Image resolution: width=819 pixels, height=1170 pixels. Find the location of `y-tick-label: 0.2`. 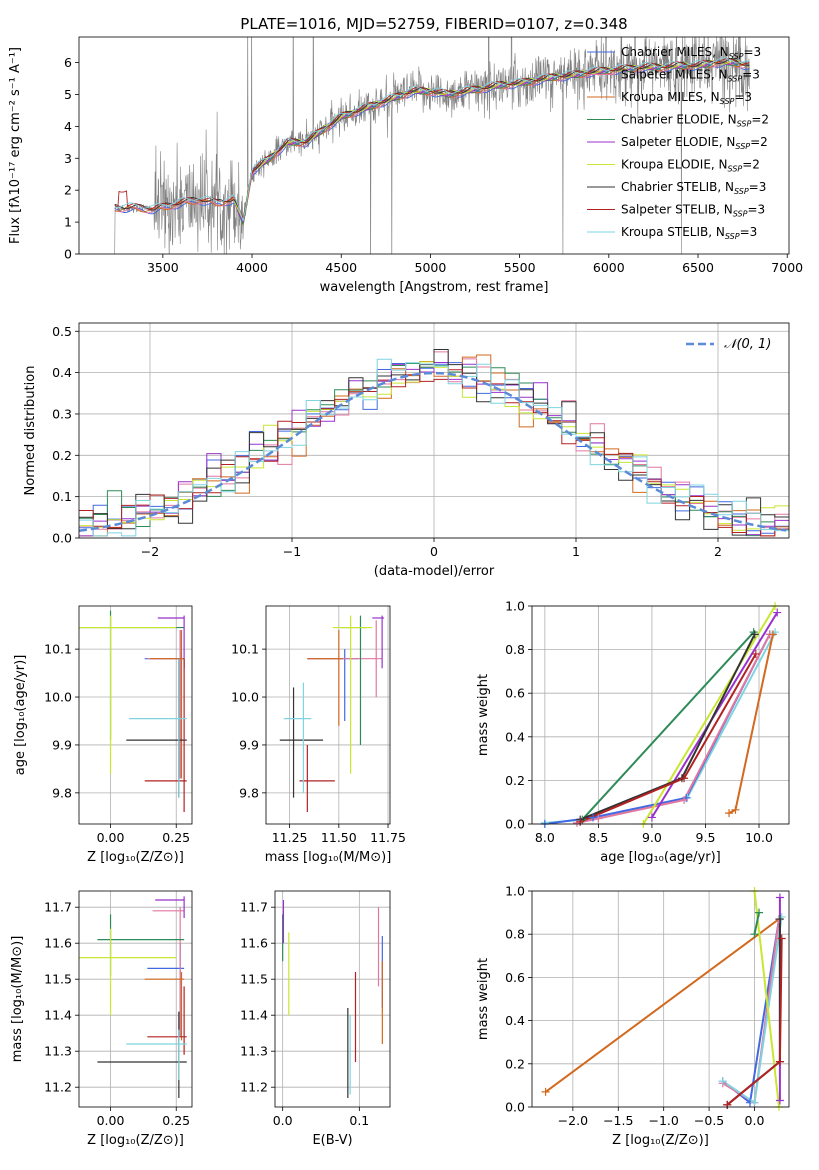

y-tick-label: 0.2 is located at coordinates (62, 455).